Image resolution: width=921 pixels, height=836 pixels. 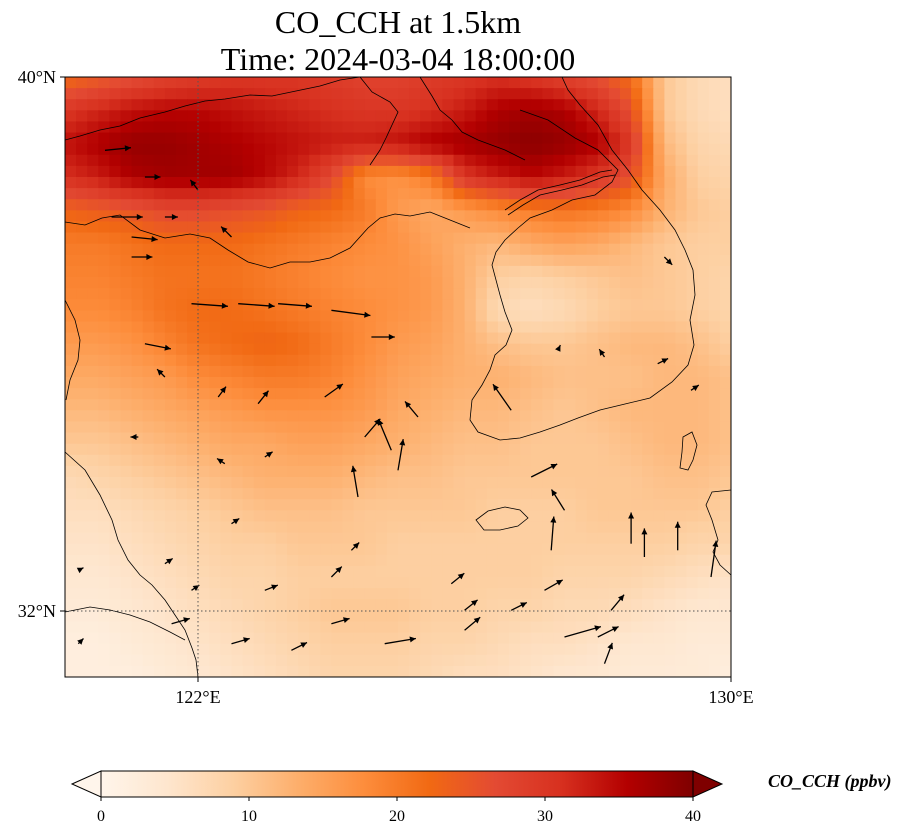 I want to click on wind-arrow-head, so click(x=308, y=305).